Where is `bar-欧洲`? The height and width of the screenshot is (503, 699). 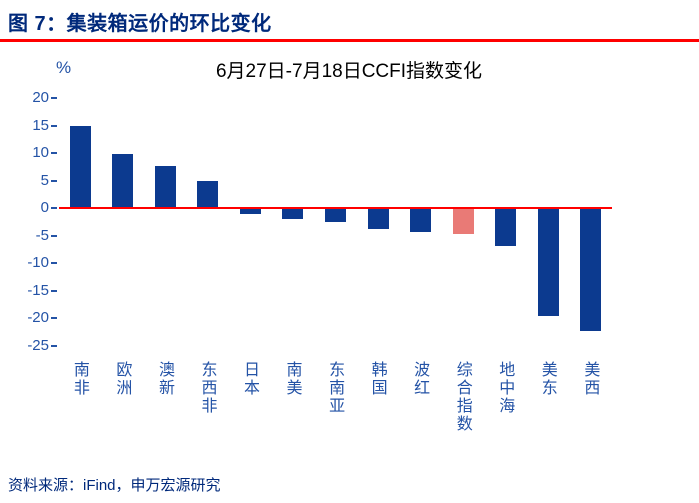
bar-欧洲 is located at coordinates (123, 180).